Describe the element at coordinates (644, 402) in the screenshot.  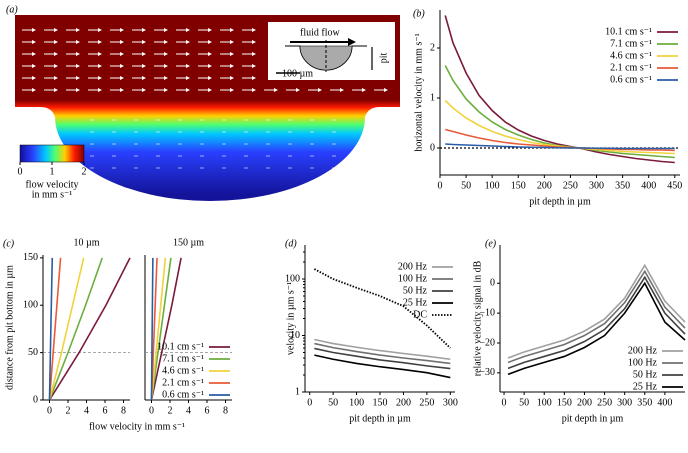
I see `x-tick-label: 350` at that location.